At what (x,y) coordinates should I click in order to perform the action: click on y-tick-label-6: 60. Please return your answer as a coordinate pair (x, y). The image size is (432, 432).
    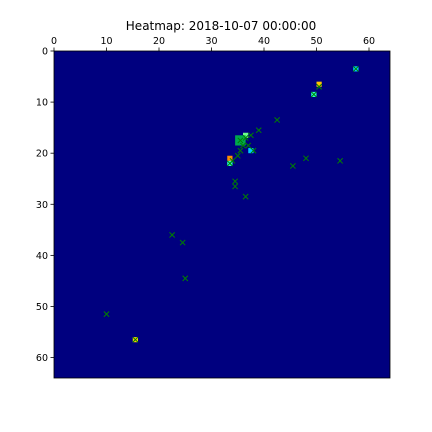
    Looking at the image, I should click on (42, 358).